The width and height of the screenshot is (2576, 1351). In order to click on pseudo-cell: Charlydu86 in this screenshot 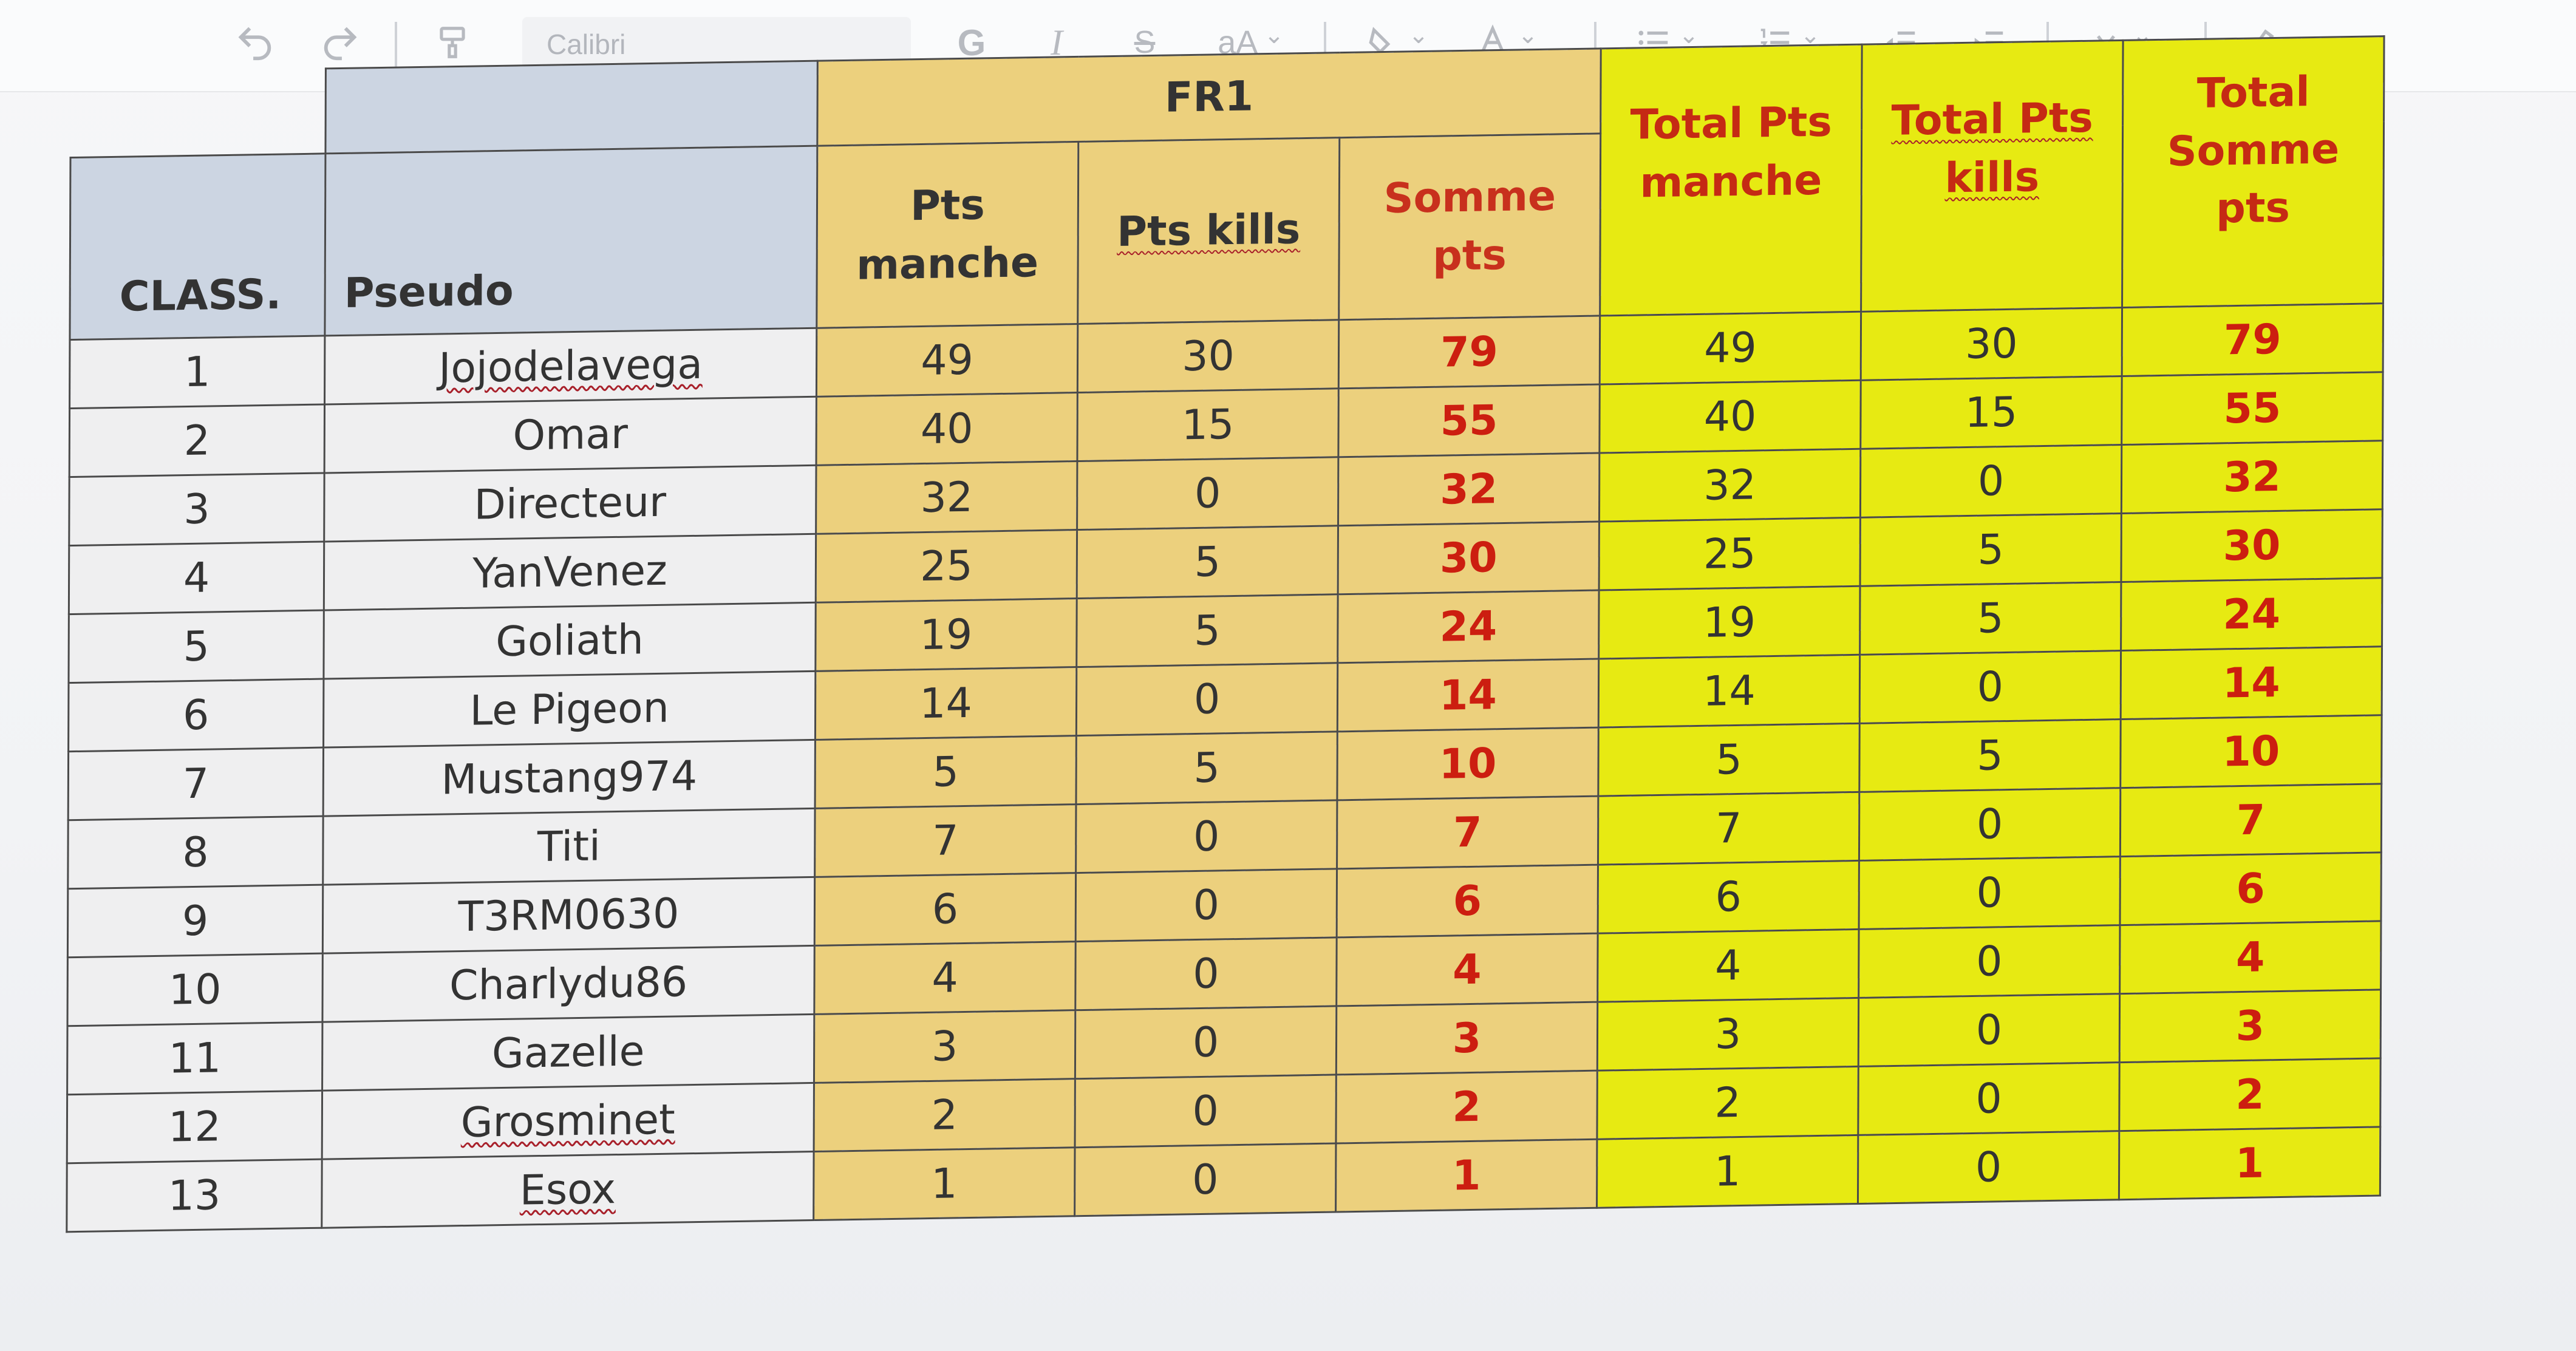, I will do `click(569, 984)`.